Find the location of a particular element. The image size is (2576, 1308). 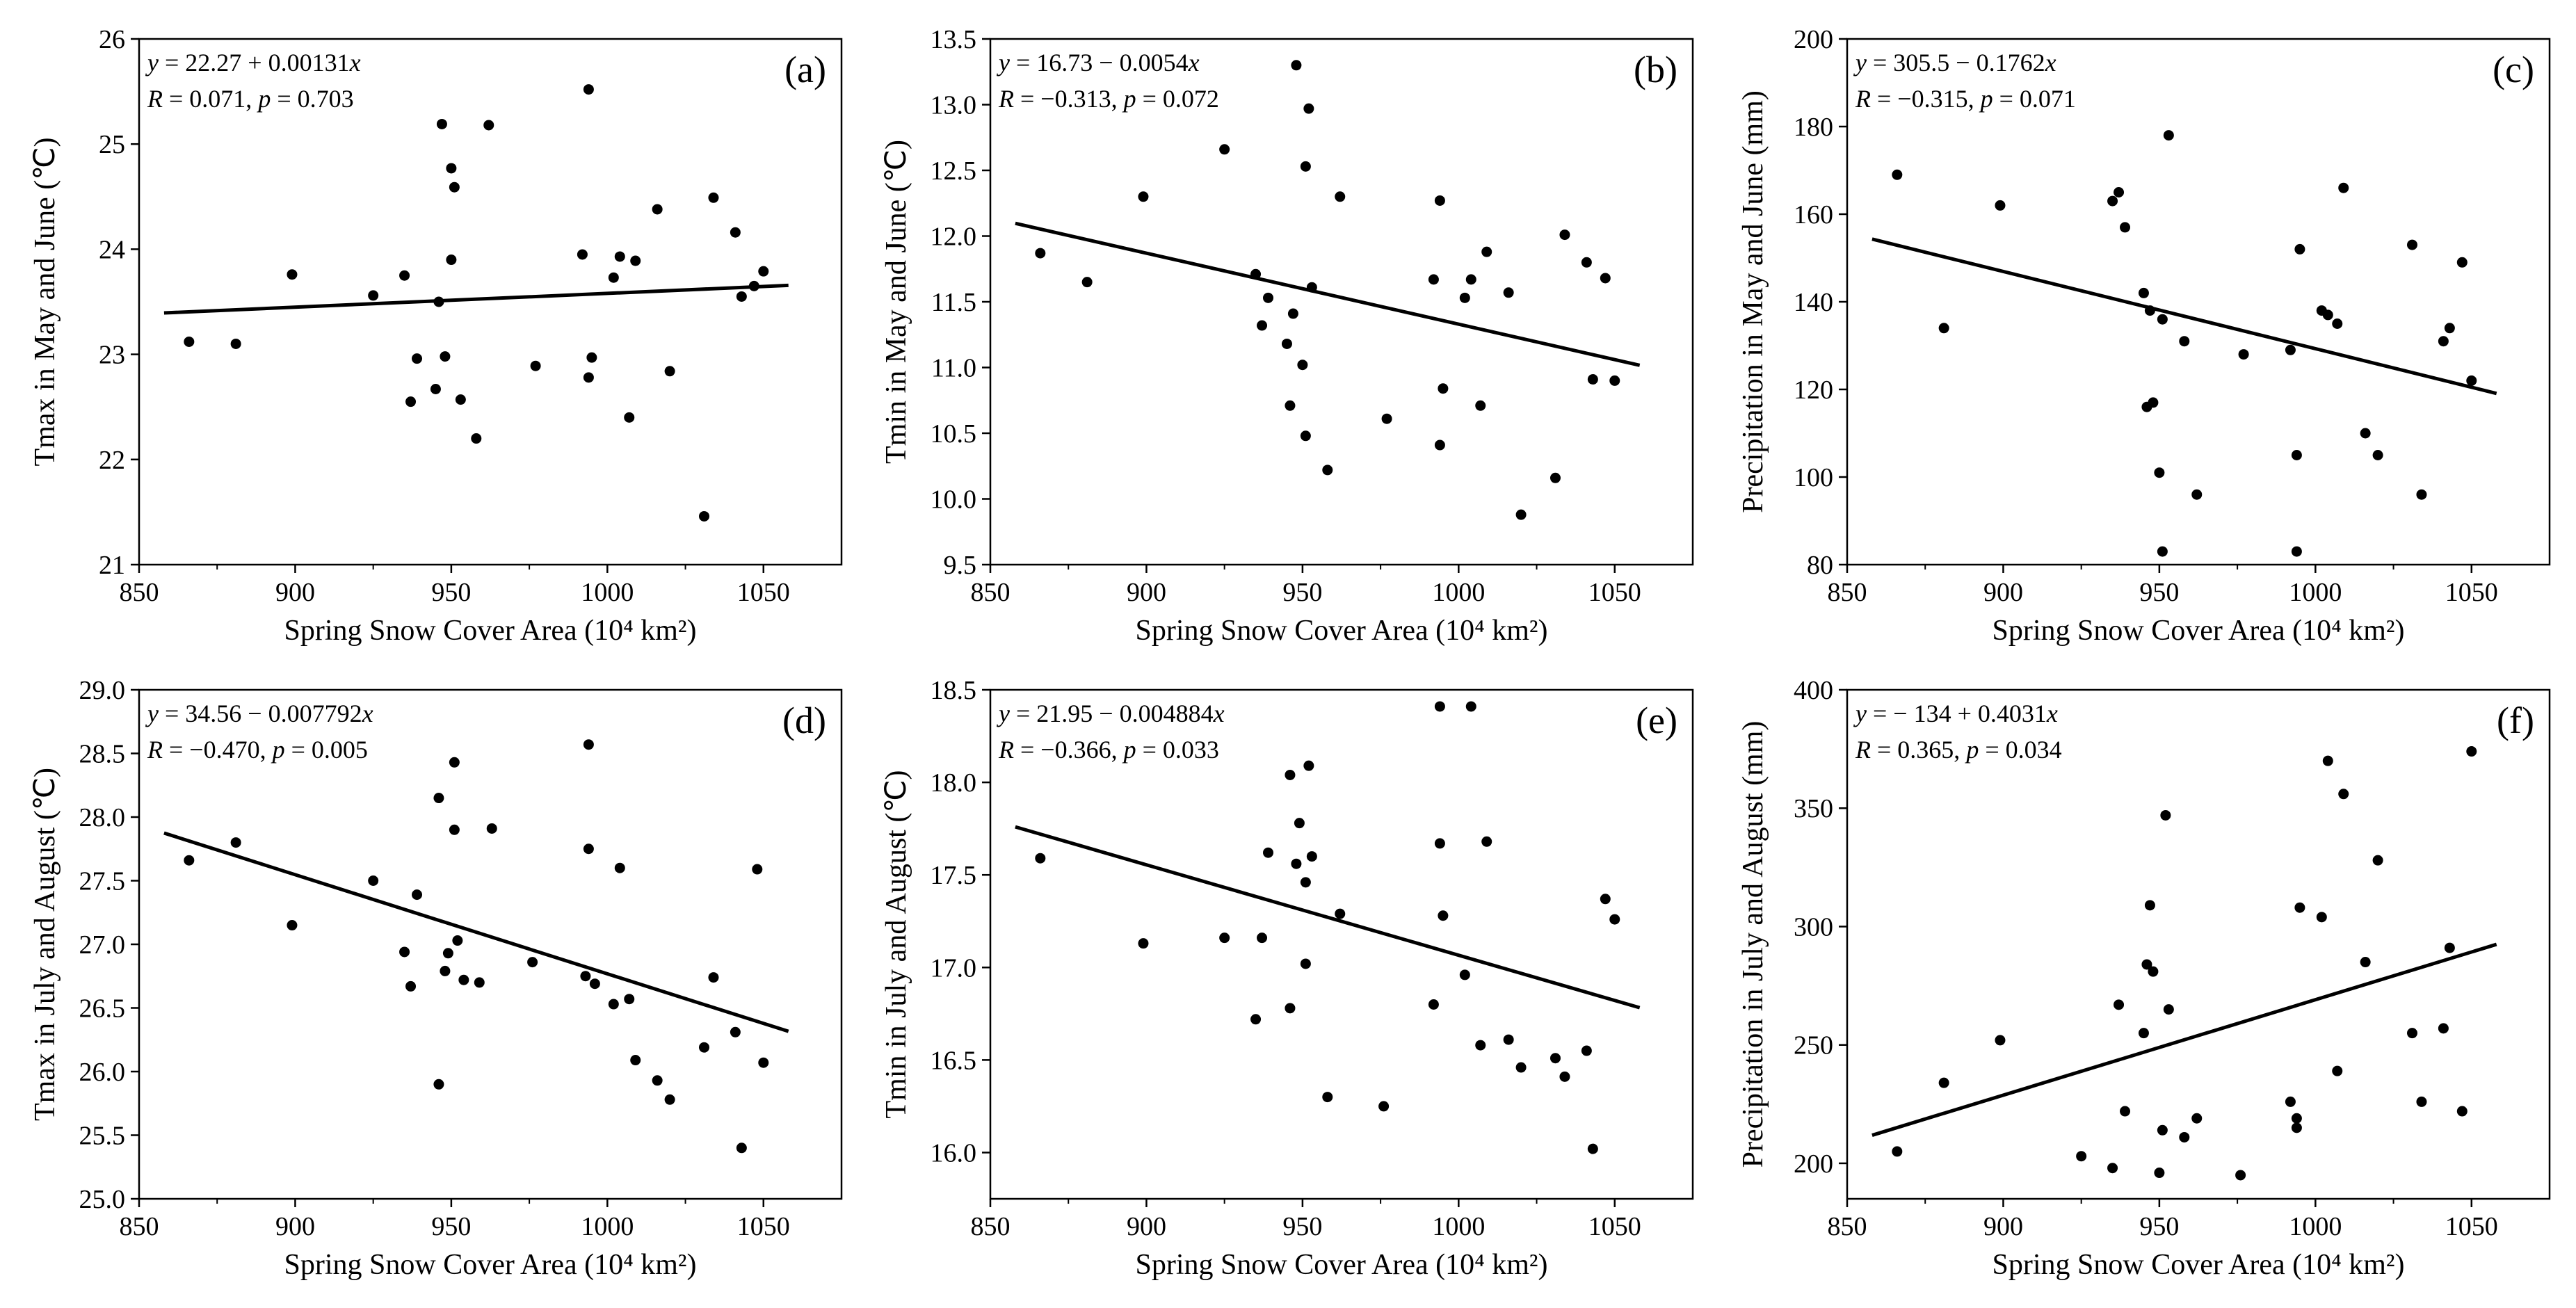

y-tick-label: 13.0 is located at coordinates (954, 105).